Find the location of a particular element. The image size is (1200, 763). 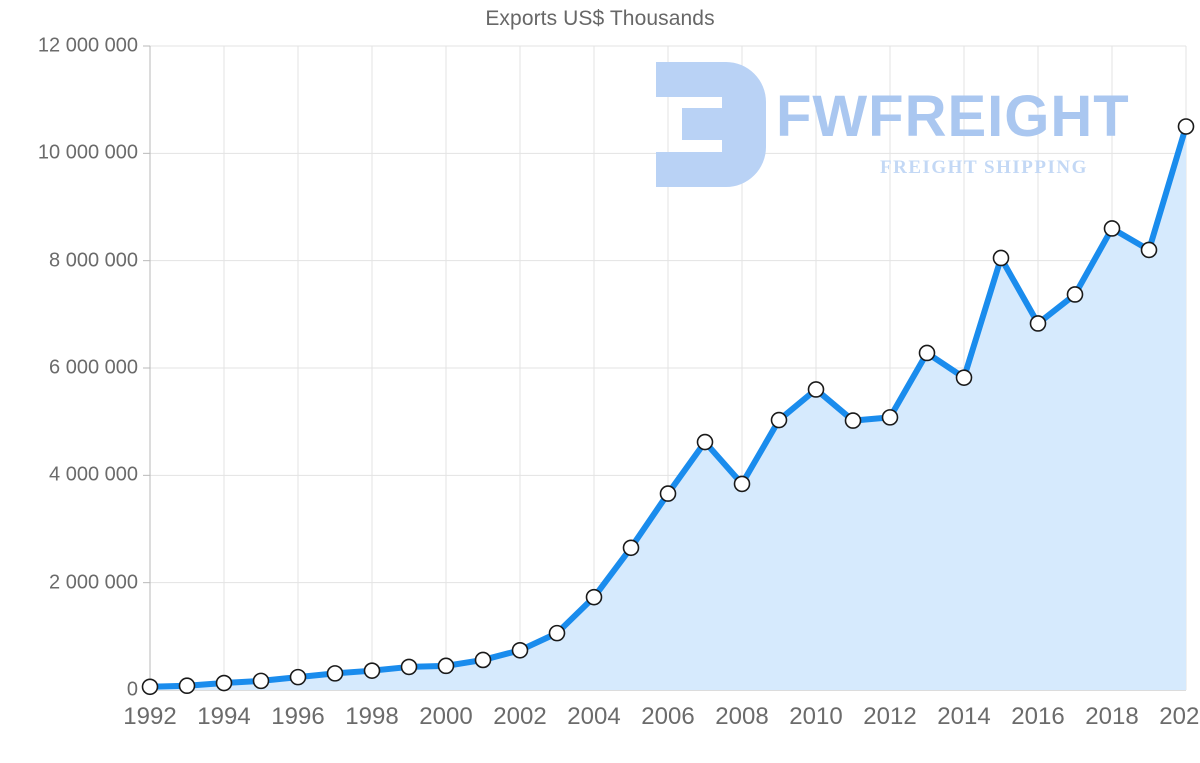

x-axis-tick-label: 1998 is located at coordinates (372, 716).